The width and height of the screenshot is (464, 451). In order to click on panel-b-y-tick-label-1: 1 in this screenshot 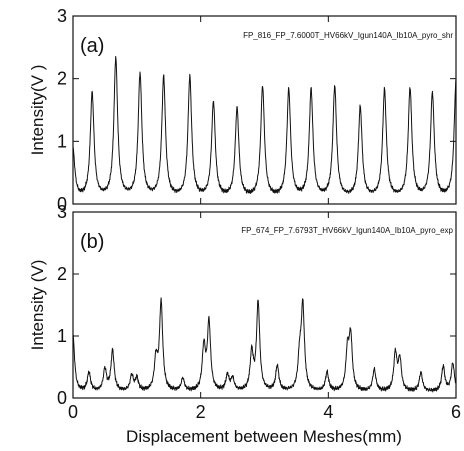, I will do `click(62, 336)`.